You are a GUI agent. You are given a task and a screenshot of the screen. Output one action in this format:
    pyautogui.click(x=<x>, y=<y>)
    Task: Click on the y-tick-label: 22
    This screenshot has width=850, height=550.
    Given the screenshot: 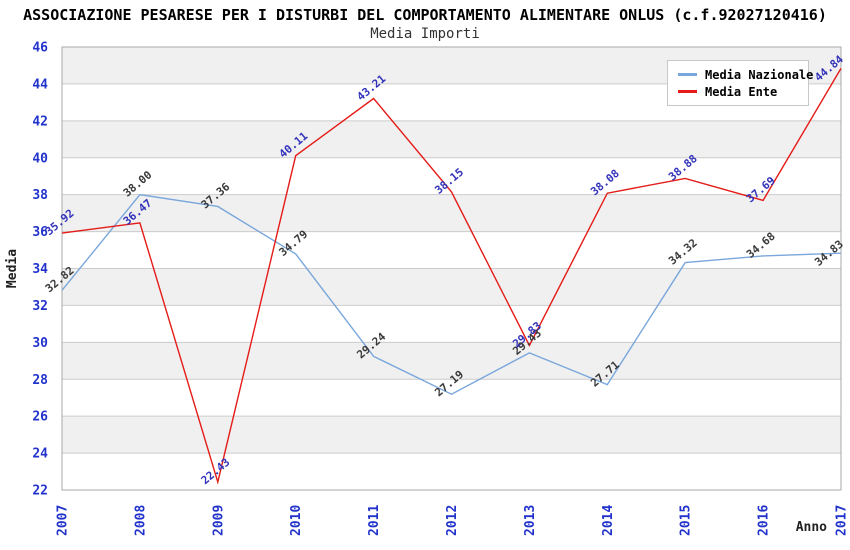 What is the action you would take?
    pyautogui.click(x=40, y=491)
    